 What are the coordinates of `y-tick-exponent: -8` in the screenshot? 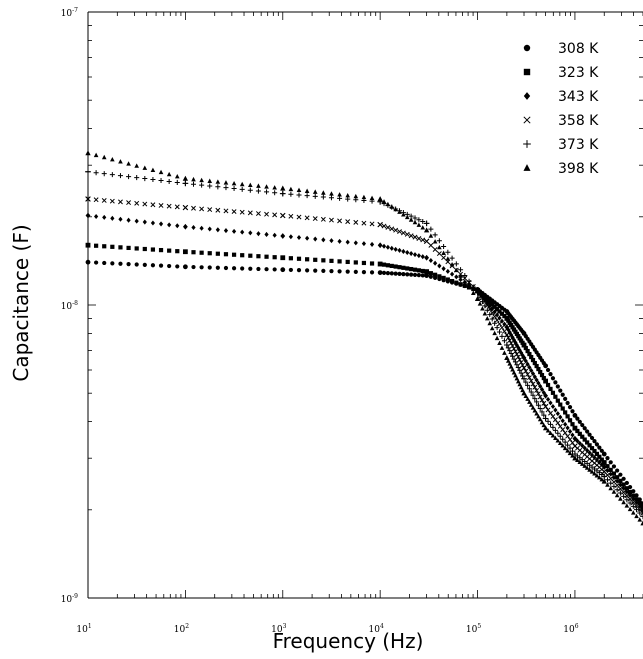 It's located at (75, 303).